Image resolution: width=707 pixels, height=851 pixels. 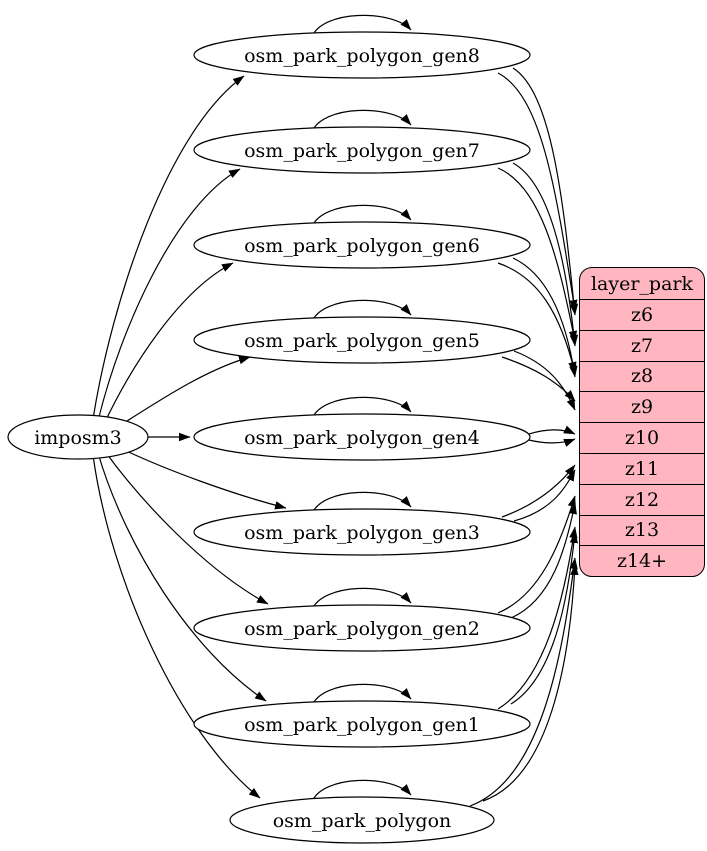 I want to click on node-label-osm_park_polygon_gen1: osm_park_polygon_gen1, so click(x=362, y=725).